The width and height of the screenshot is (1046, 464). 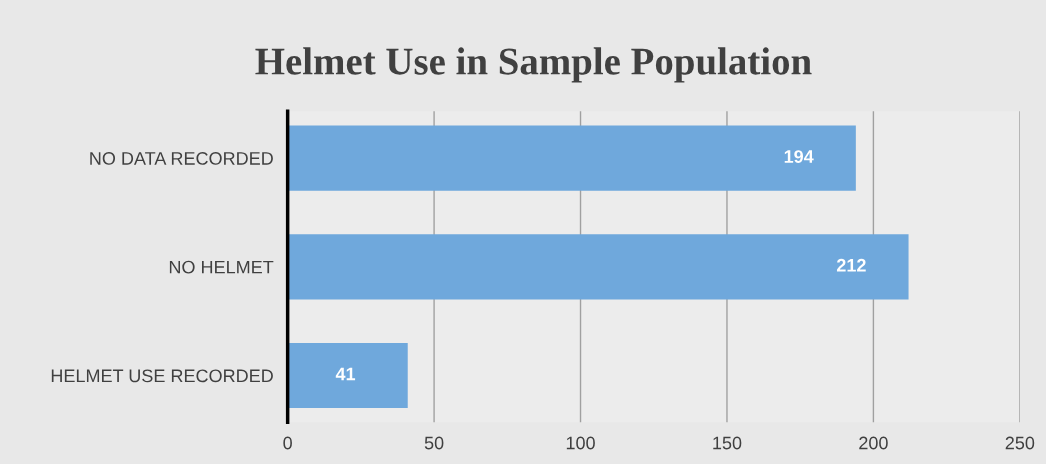 I want to click on y-tick-label: NO HELMET, so click(x=221, y=267).